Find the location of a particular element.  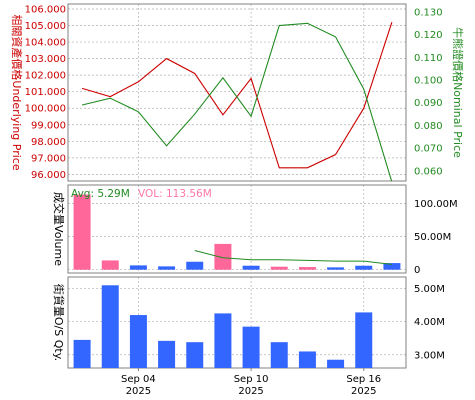

x-tick-label: Sep 04 is located at coordinates (138, 379).